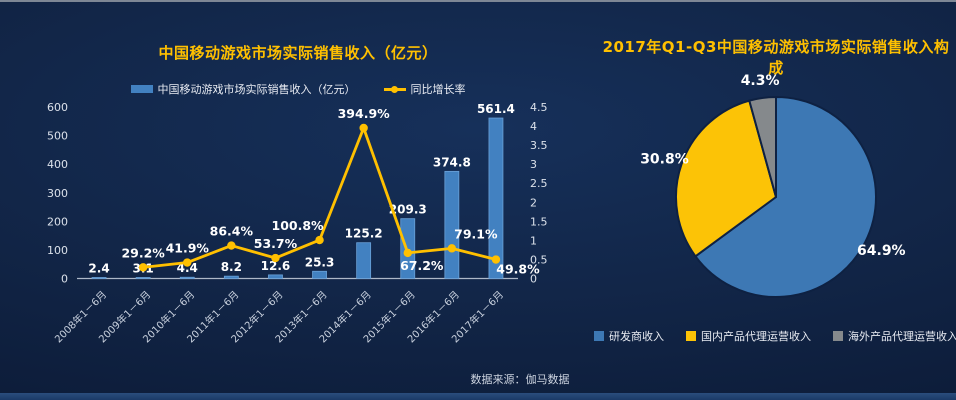  Describe the element at coordinates (231, 267) in the screenshot. I see `svg-text: 8.2` at that location.